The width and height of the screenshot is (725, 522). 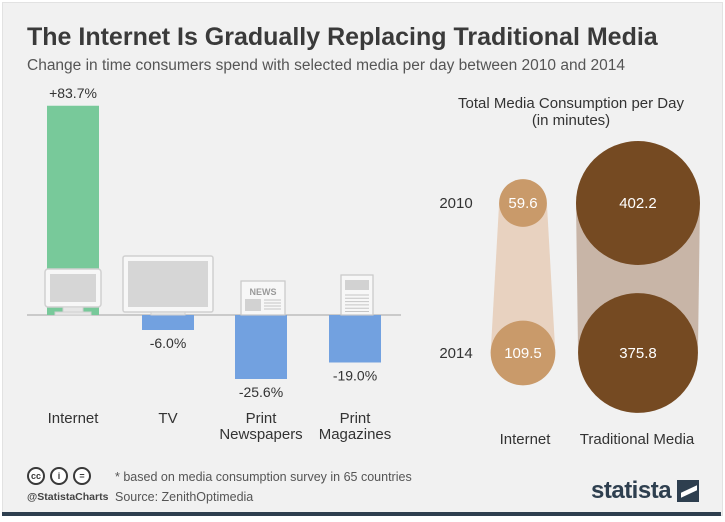 What do you see at coordinates (74, 418) in the screenshot?
I see `bar-category-label-0-0: Internet` at bounding box center [74, 418].